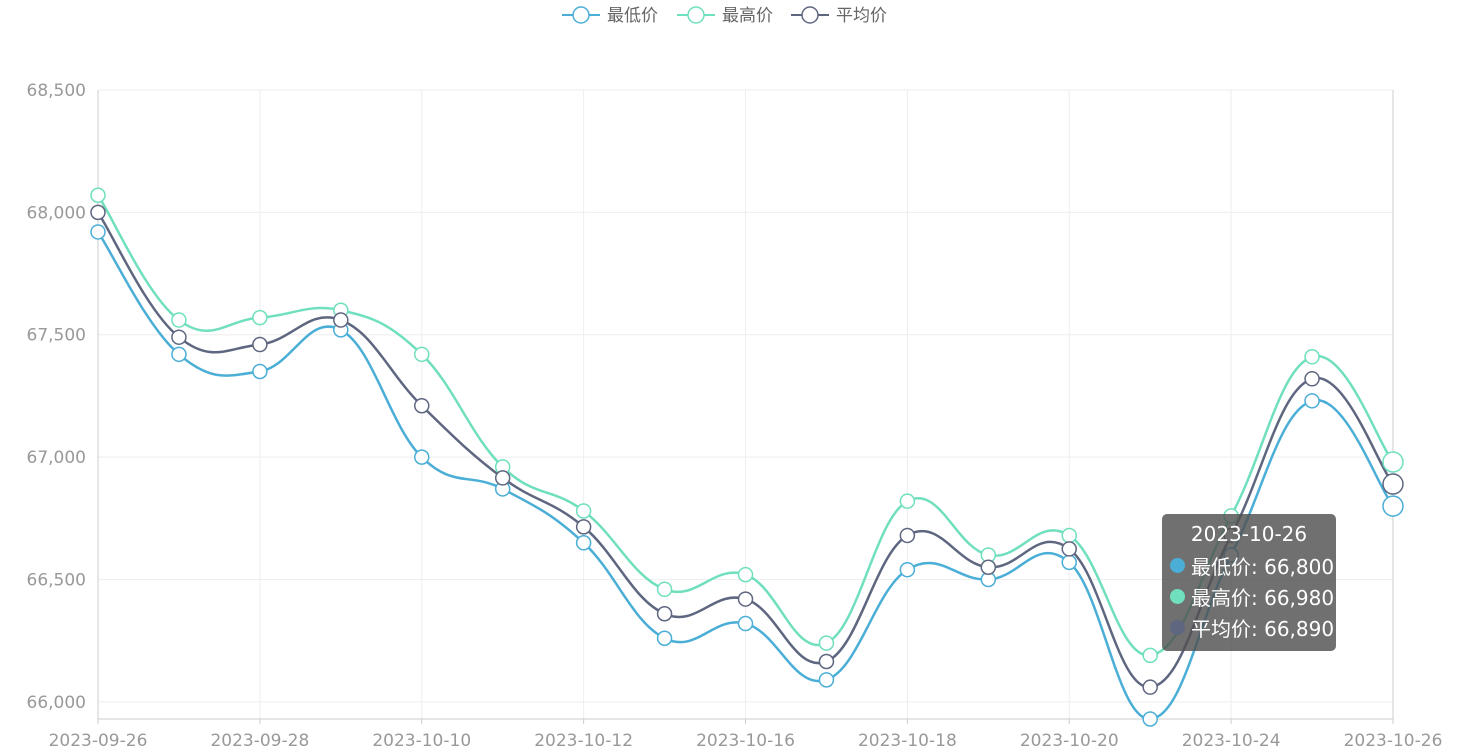 The width and height of the screenshot is (1483, 754). What do you see at coordinates (56, 91) in the screenshot?
I see `y-tick-label: 68,500` at bounding box center [56, 91].